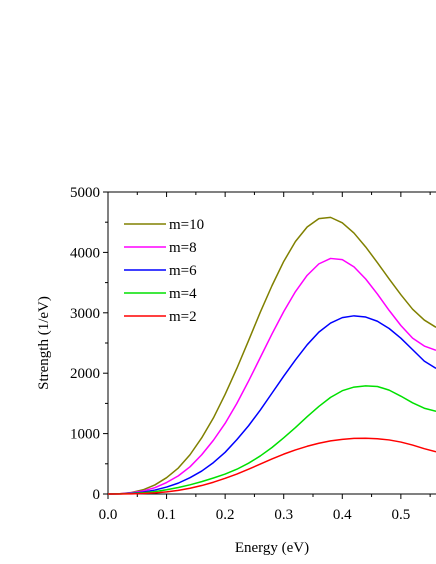  Describe the element at coordinates (342, 515) in the screenshot. I see `x-tick-label: 0.4` at that location.